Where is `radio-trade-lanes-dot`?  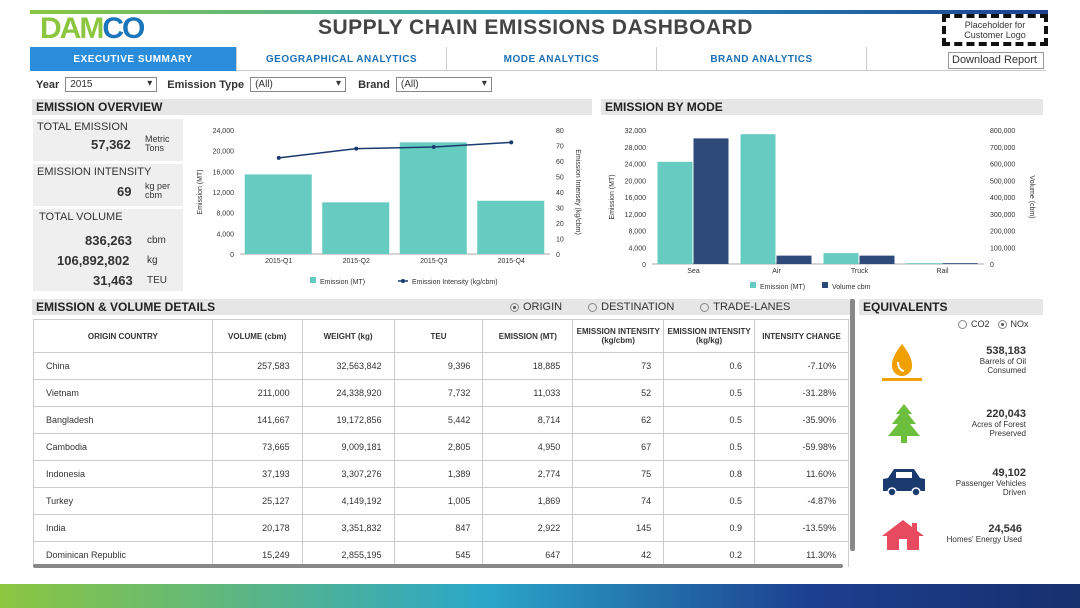 radio-trade-lanes-dot is located at coordinates (705, 307).